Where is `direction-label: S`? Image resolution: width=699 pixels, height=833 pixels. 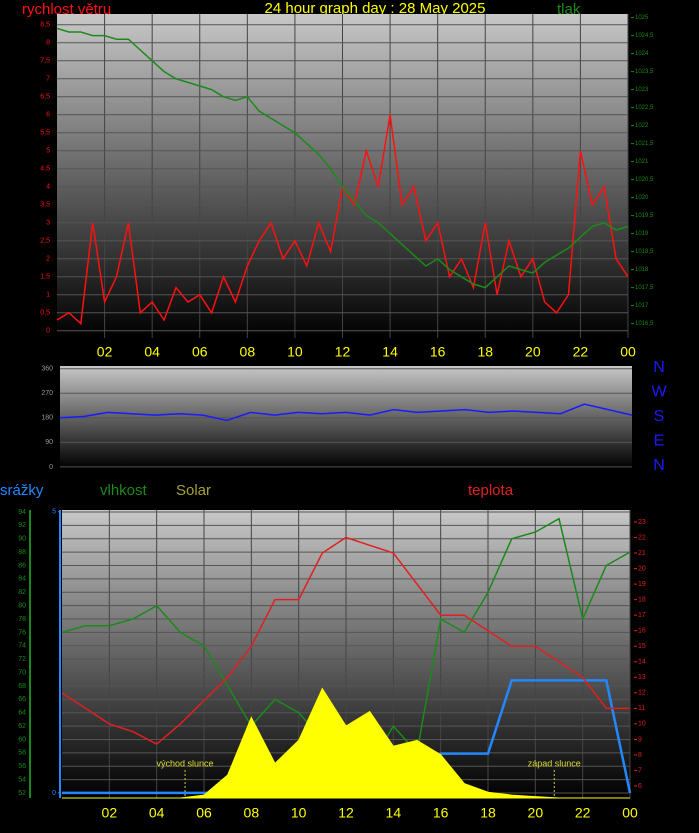 direction-label: S is located at coordinates (659, 416).